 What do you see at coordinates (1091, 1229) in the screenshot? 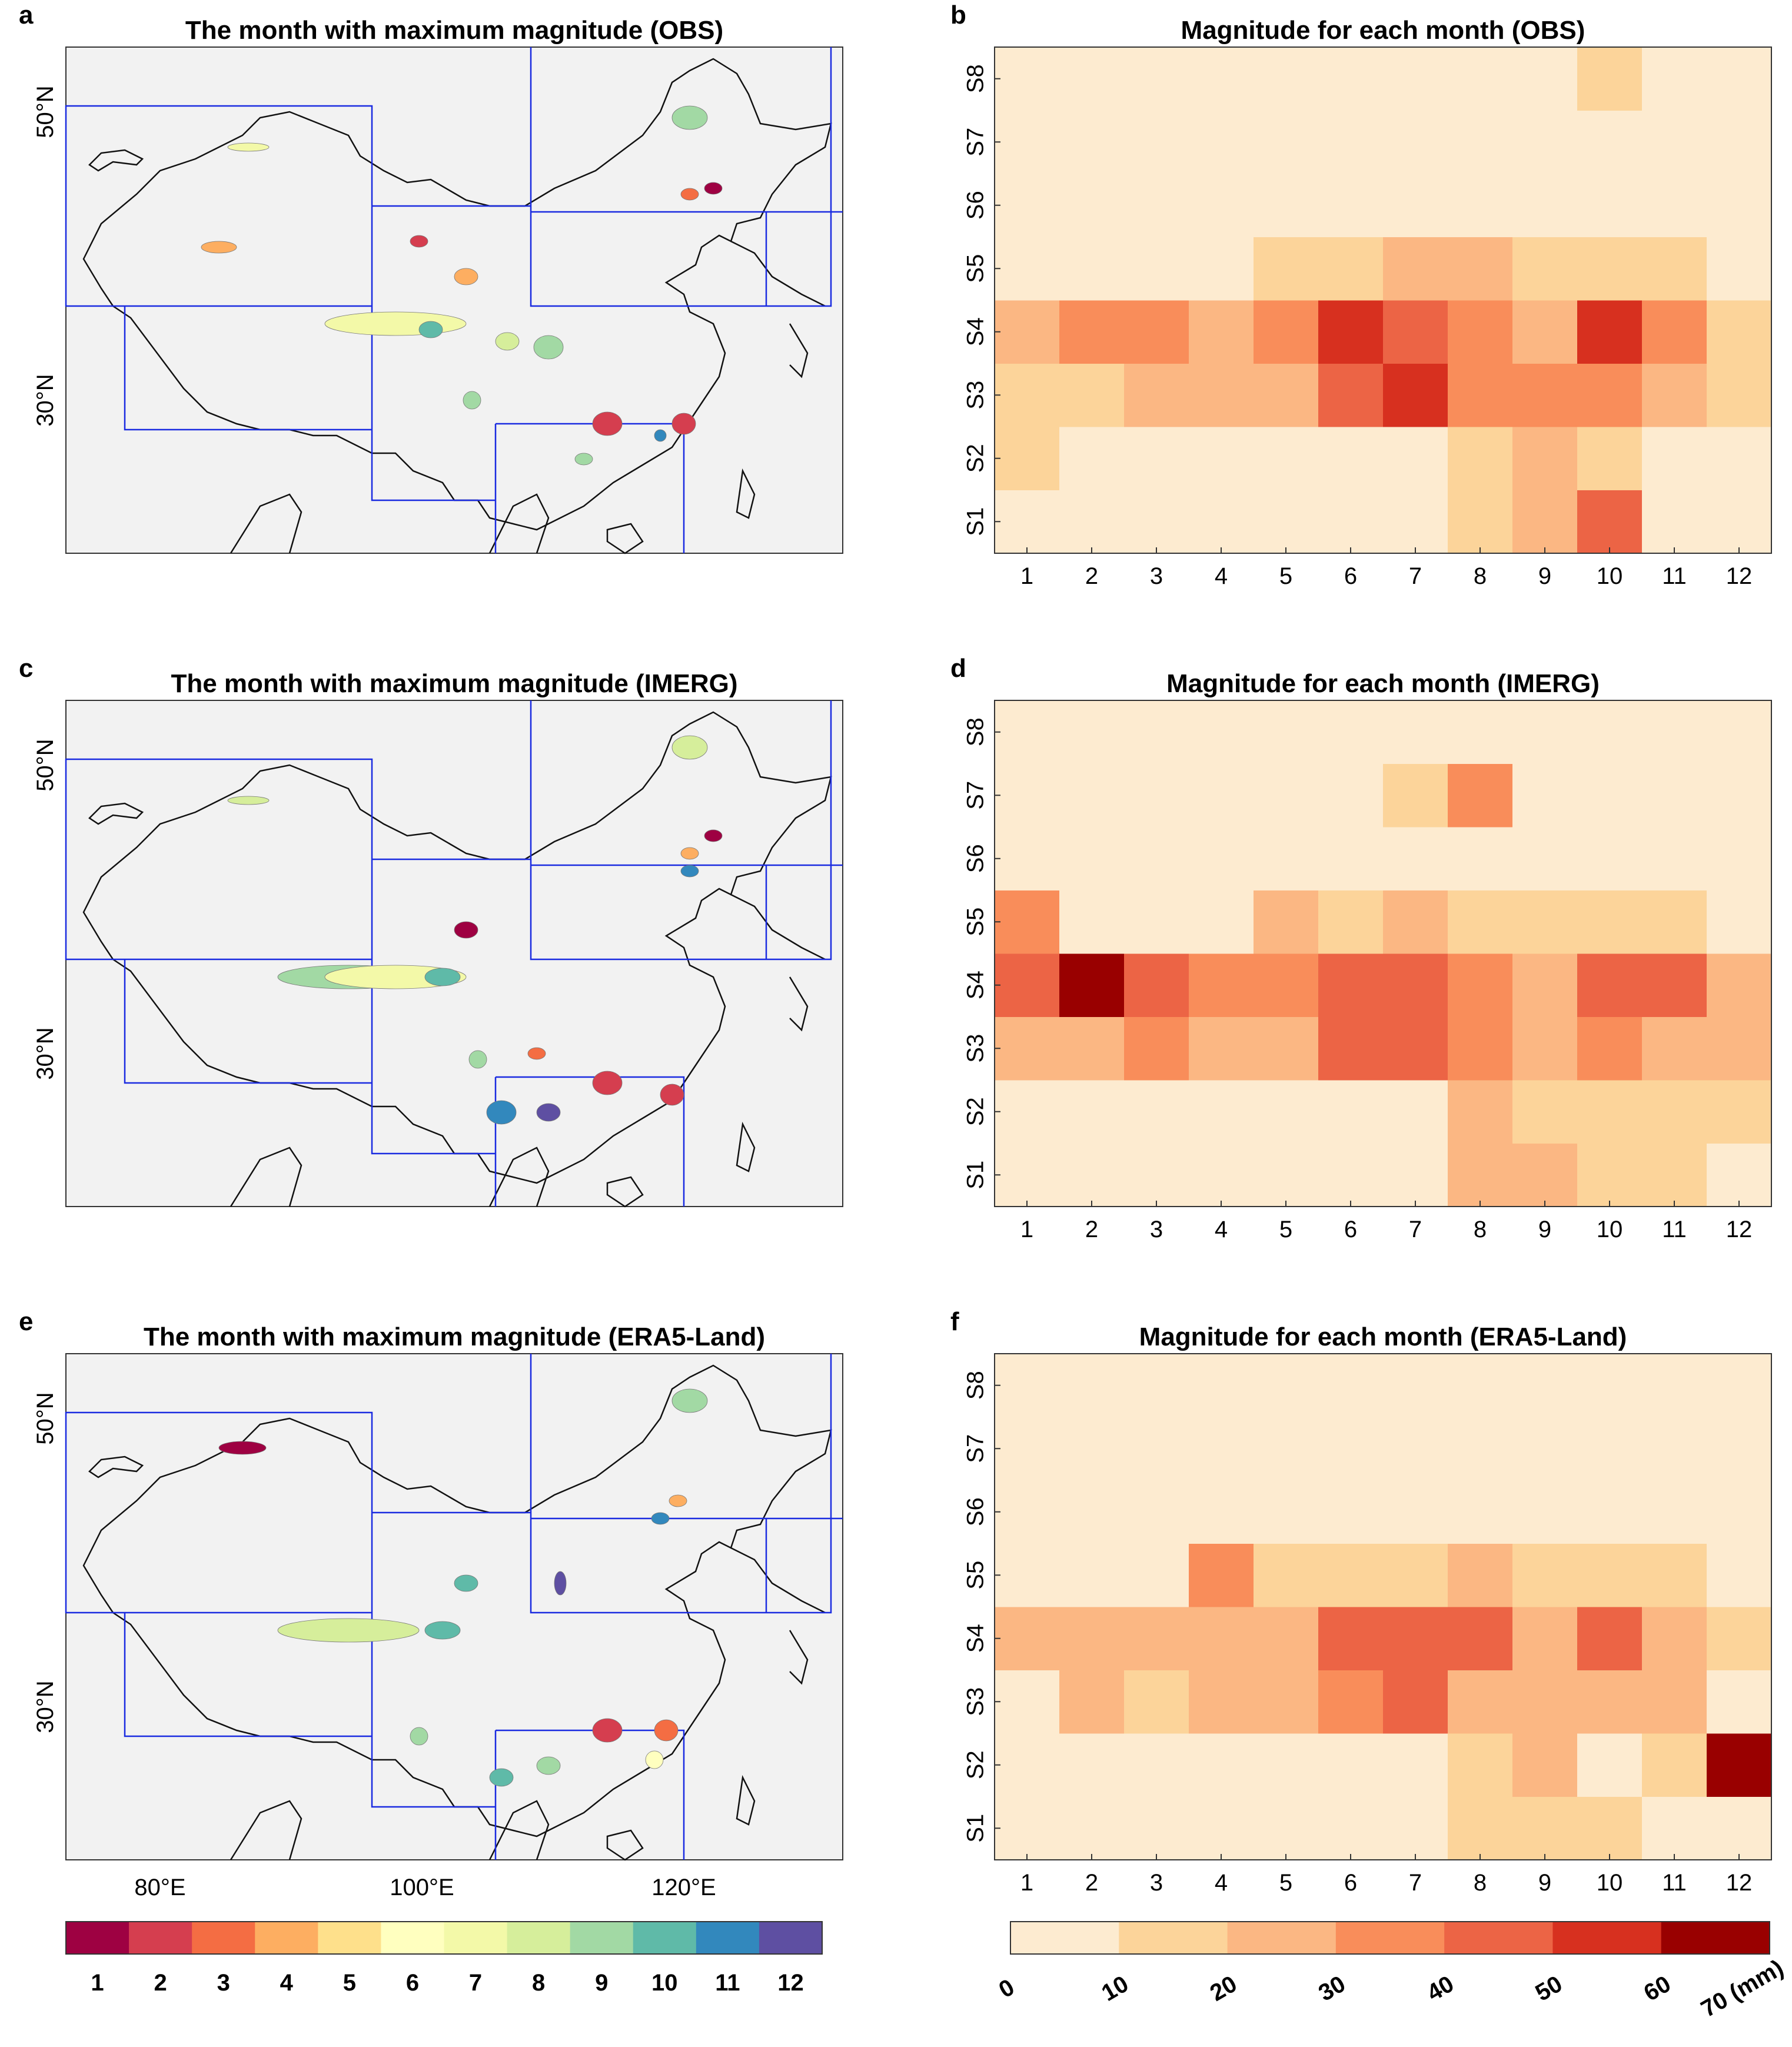
I see `x-tick-label: 2` at bounding box center [1091, 1229].